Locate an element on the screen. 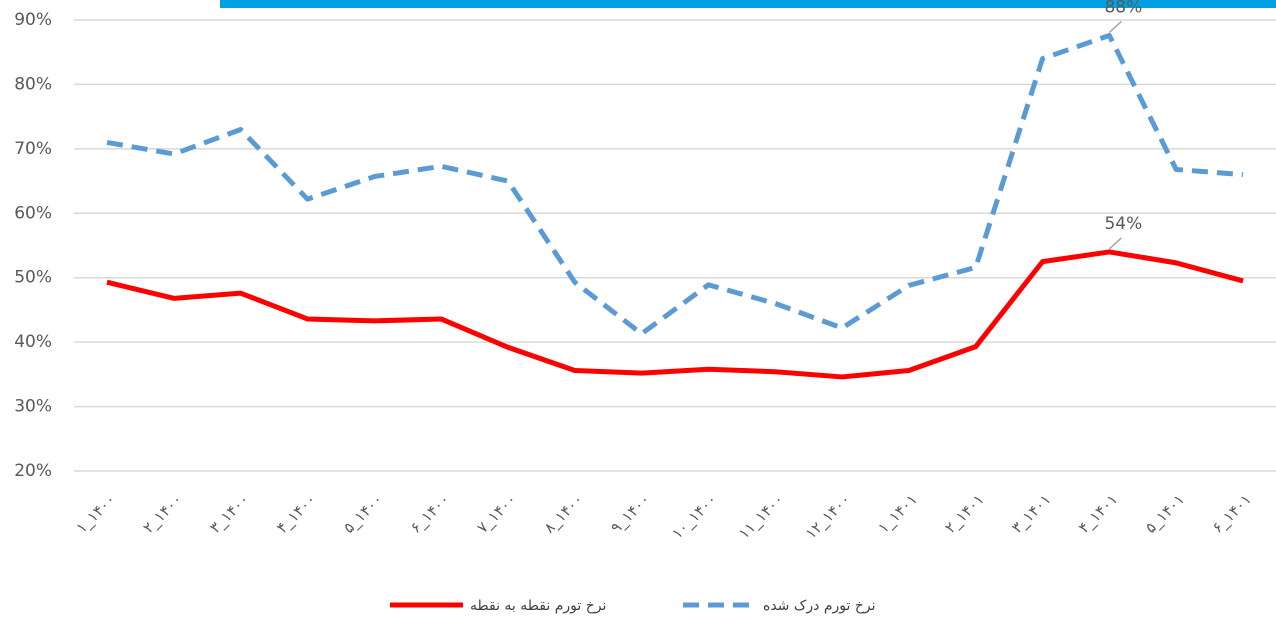 The image size is (1276, 617). x-tick-label: ۳_۱۴۰۱ is located at coordinates (1031, 513).